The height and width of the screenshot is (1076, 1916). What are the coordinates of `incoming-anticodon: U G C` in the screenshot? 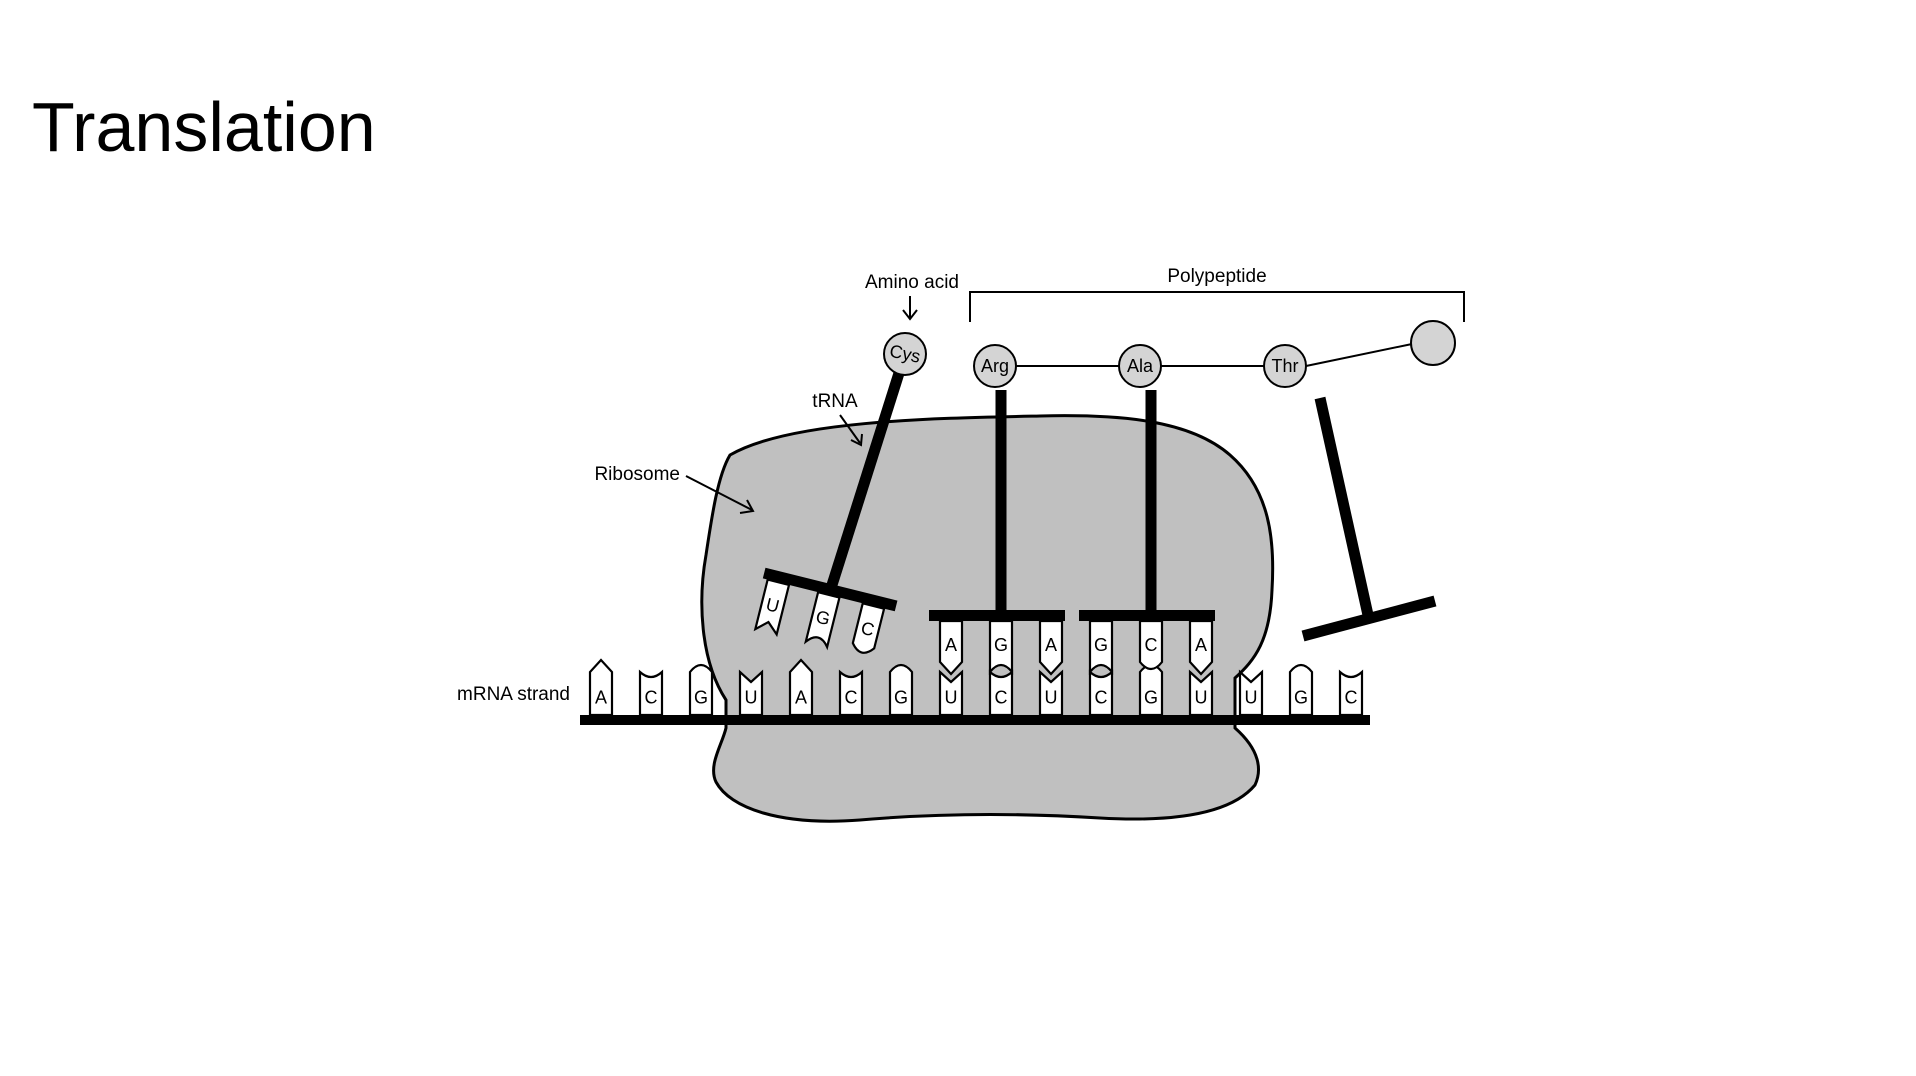 It's located at (819, 616).